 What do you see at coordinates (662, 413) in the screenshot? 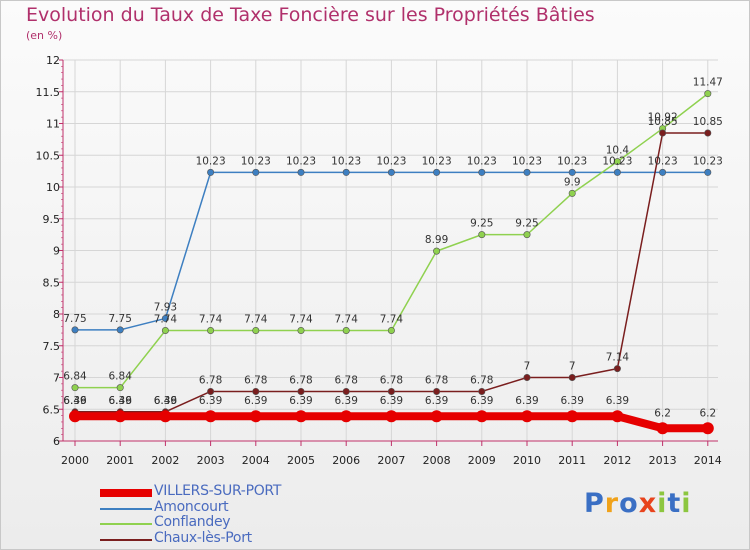
I see `data-label-0: 6.2` at bounding box center [662, 413].